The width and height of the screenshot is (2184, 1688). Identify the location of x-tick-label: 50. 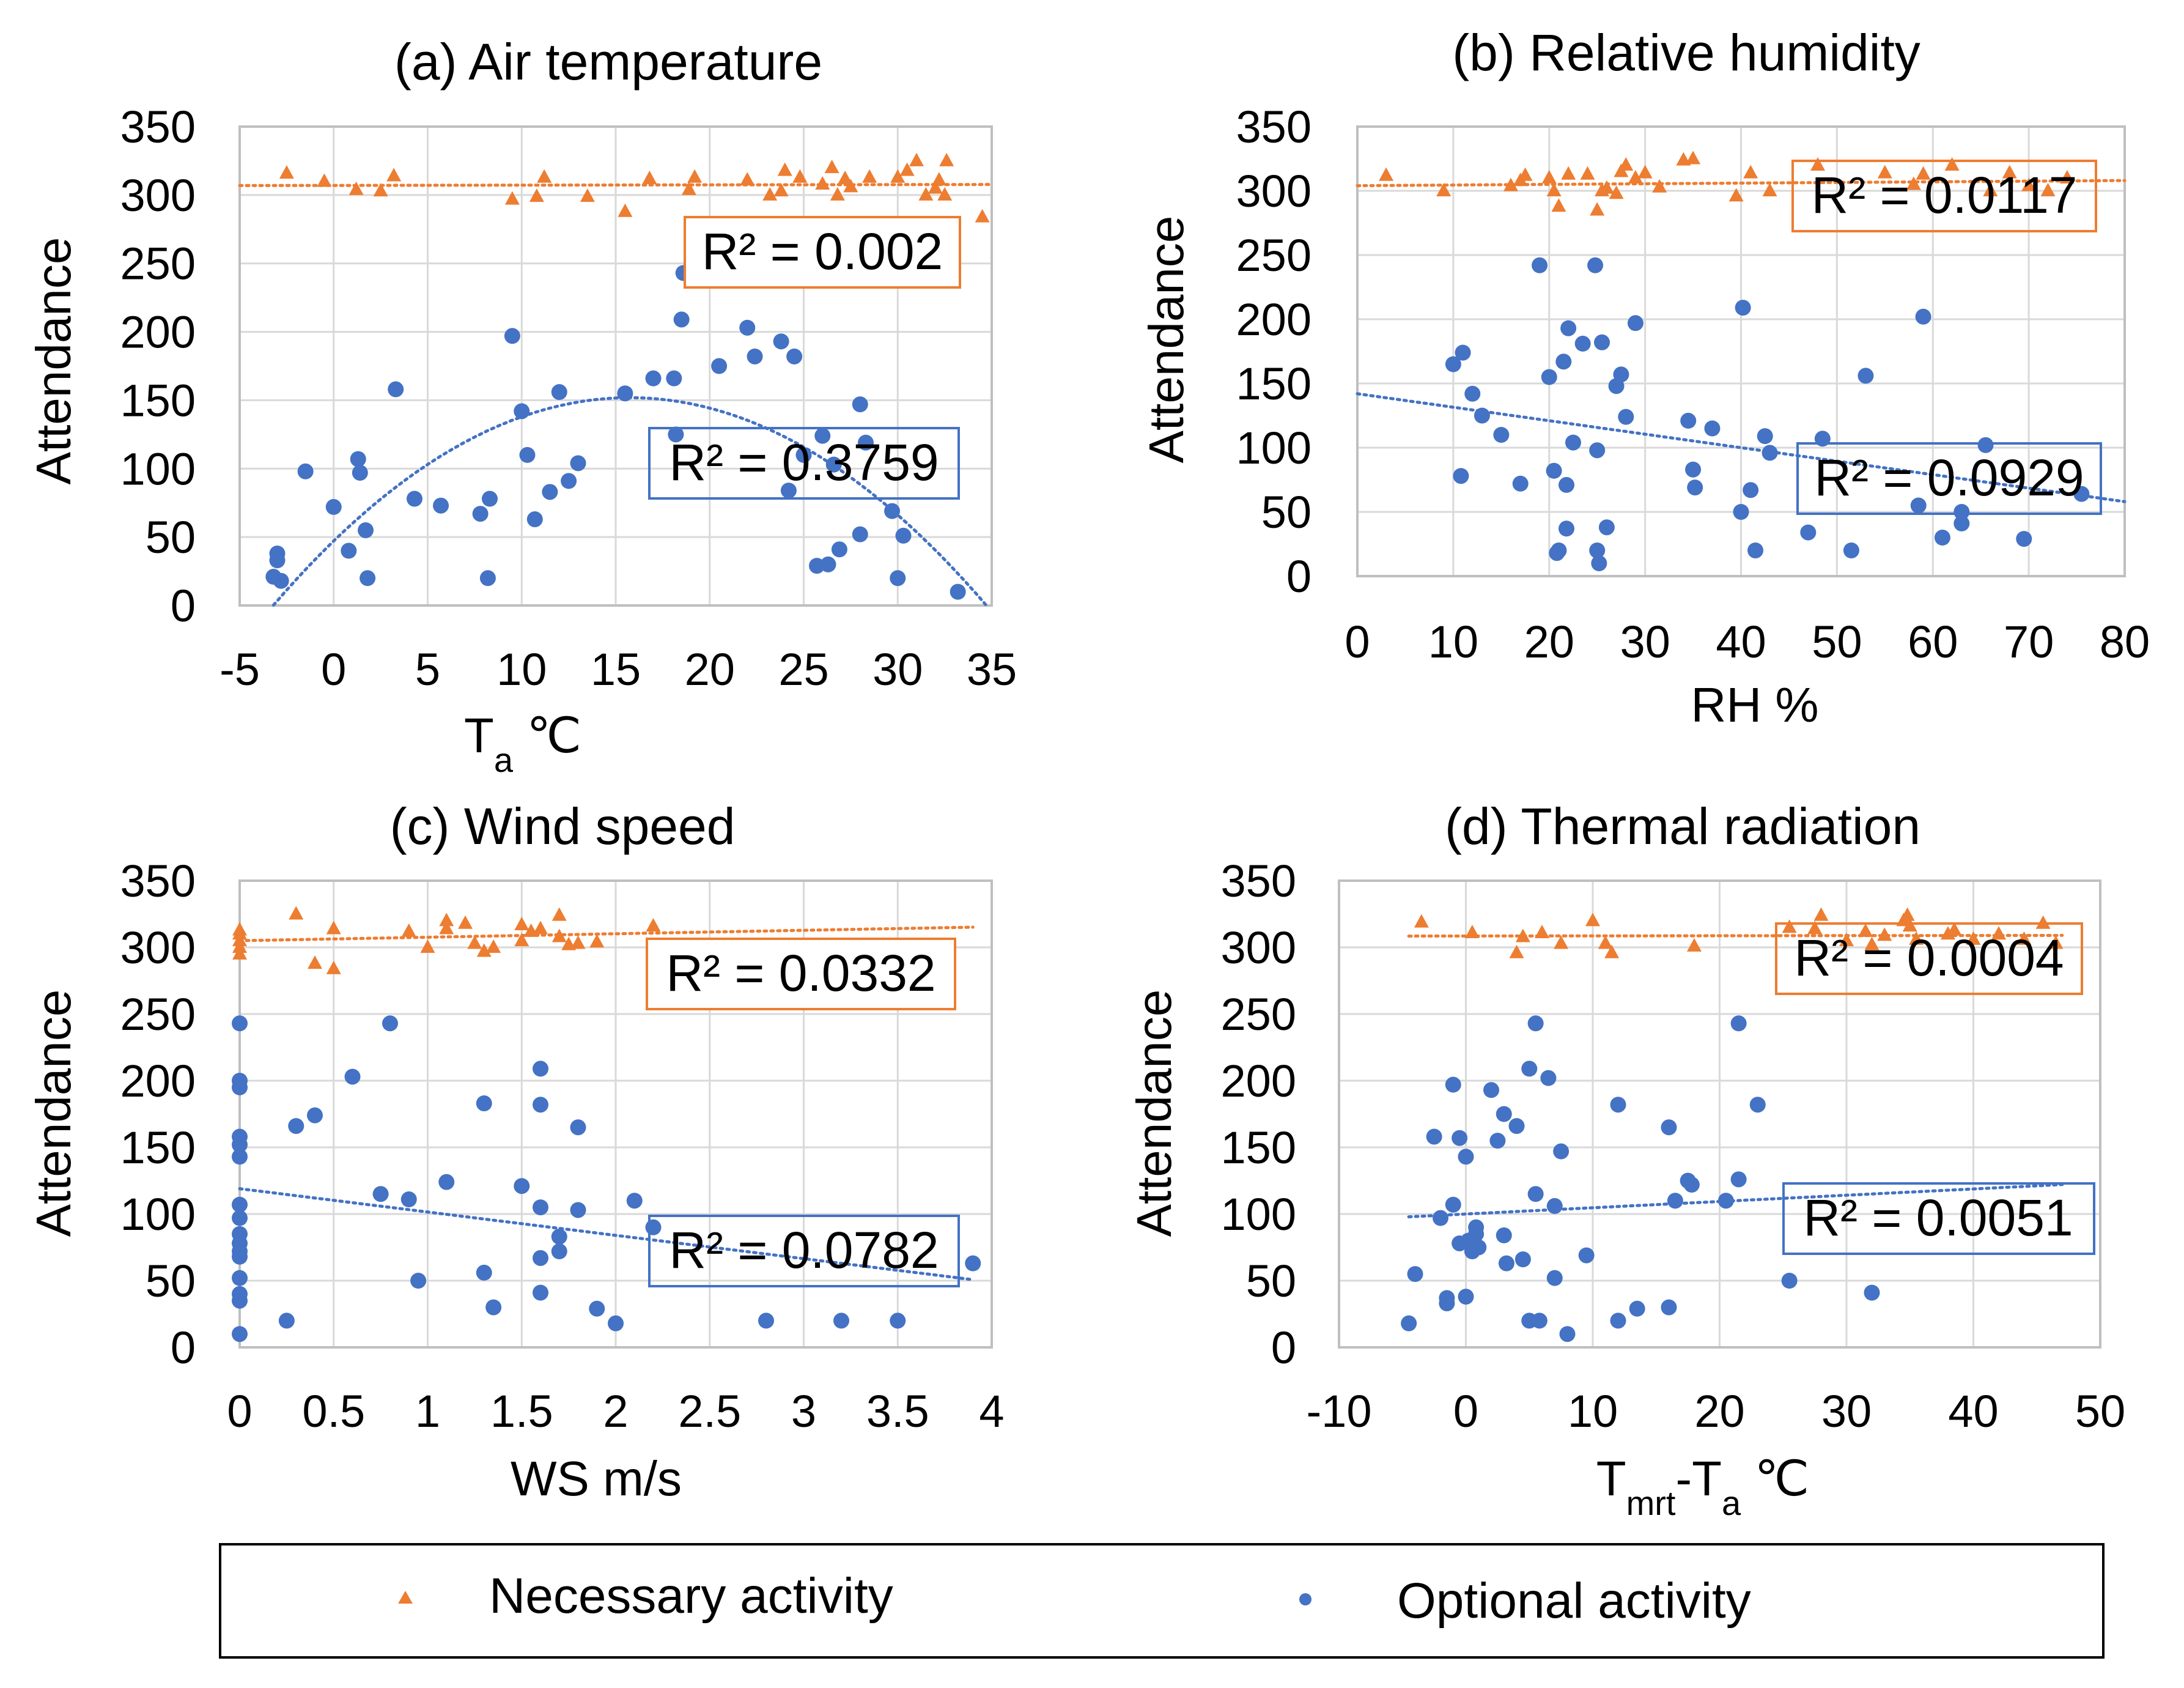
(2100, 1411).